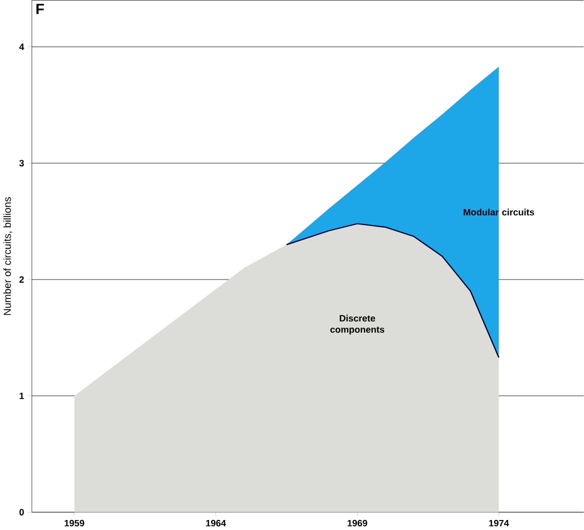 This screenshot has height=530, width=584. Describe the element at coordinates (358, 523) in the screenshot. I see `x-tick-label: 1969` at that location.